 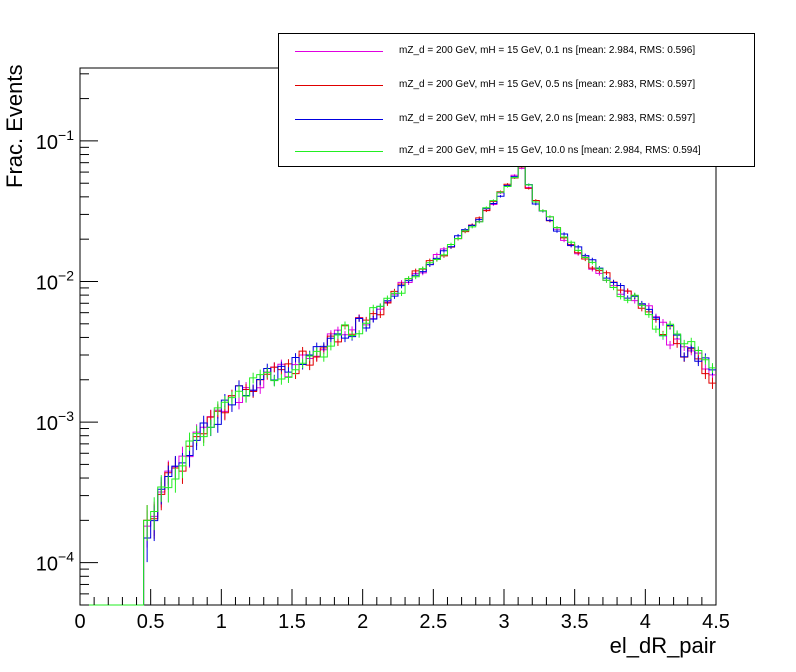 I want to click on x-tick-label: 0, so click(x=79, y=622).